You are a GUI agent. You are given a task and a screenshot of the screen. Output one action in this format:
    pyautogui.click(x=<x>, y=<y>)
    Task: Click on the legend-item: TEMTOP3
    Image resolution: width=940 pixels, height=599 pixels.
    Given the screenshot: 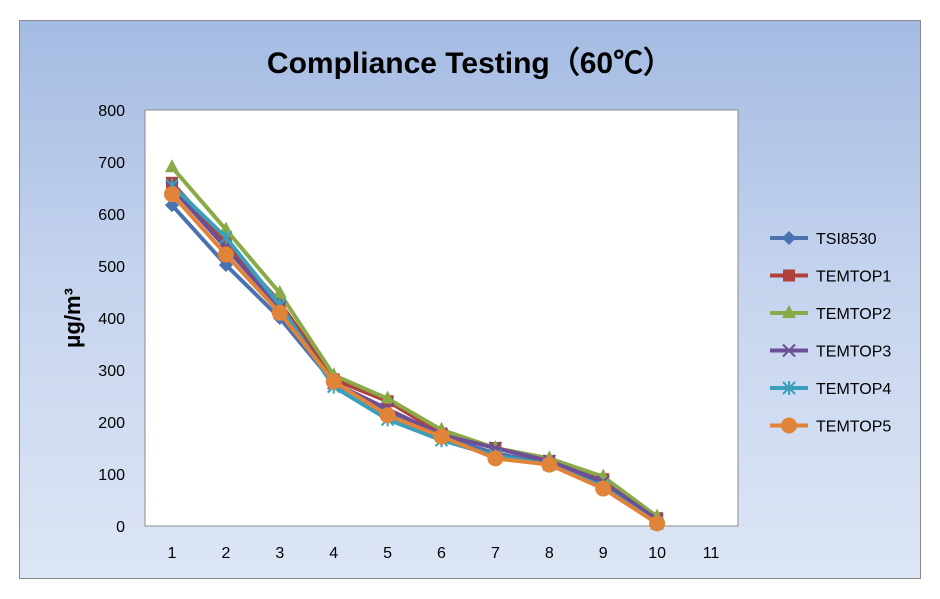 What is the action you would take?
    pyautogui.click(x=830, y=352)
    